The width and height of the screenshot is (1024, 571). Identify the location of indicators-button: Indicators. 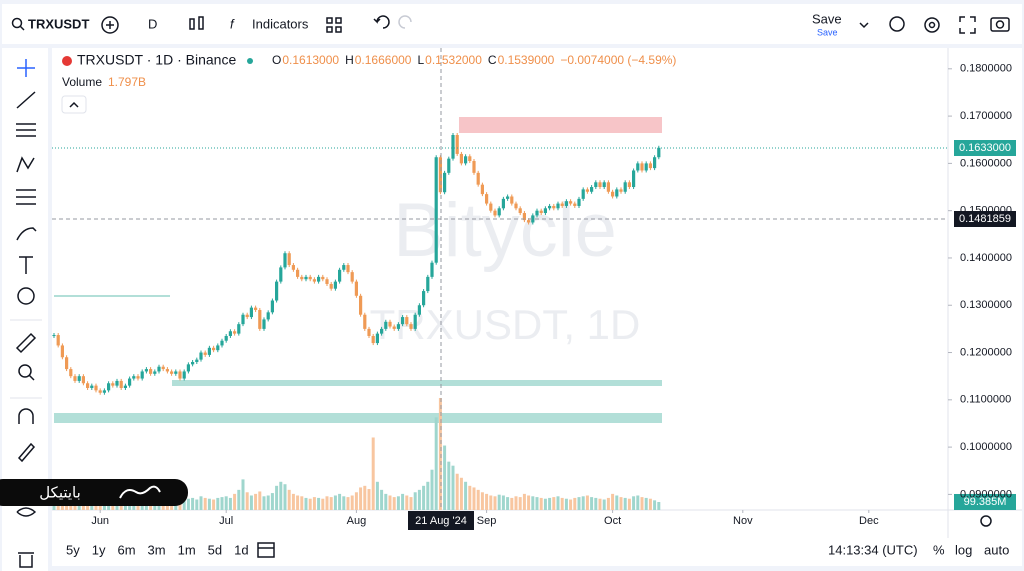
(280, 23).